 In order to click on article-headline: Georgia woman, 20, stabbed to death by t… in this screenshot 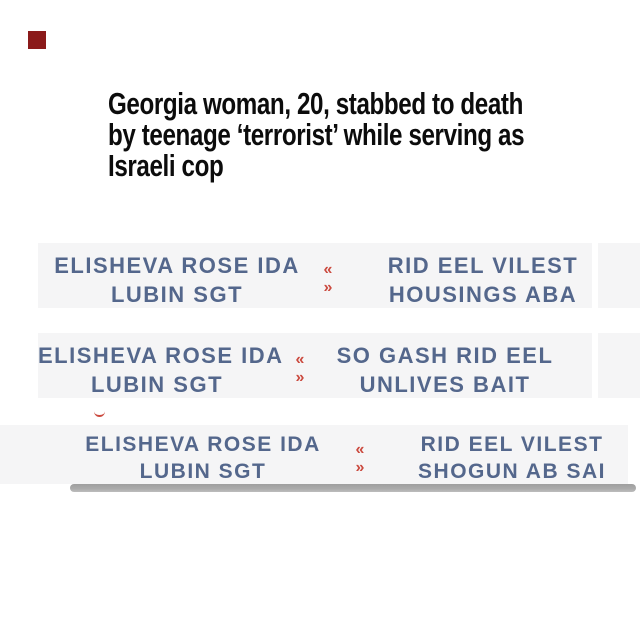, I will do `click(316, 134)`.